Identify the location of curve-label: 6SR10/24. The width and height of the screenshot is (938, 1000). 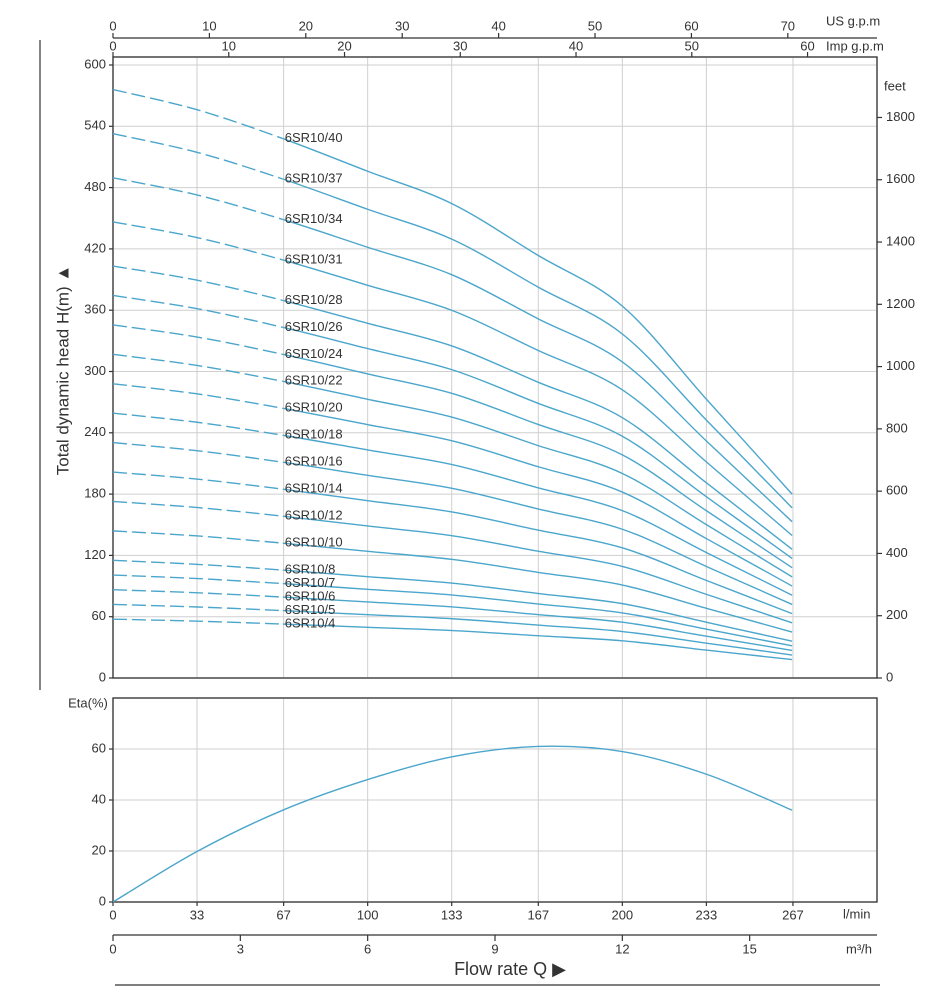
(314, 353).